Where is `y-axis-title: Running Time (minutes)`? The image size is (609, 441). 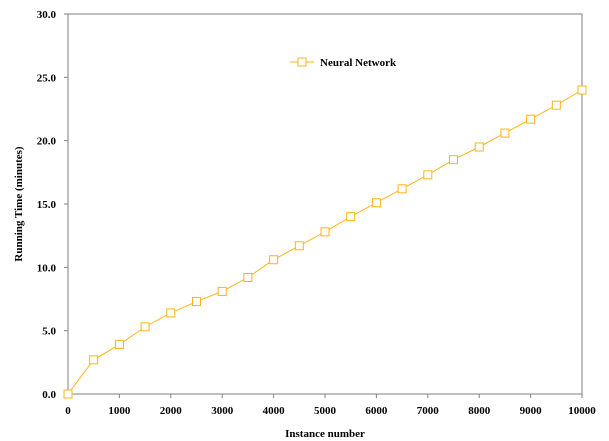 y-axis-title: Running Time (minutes) is located at coordinates (19, 203).